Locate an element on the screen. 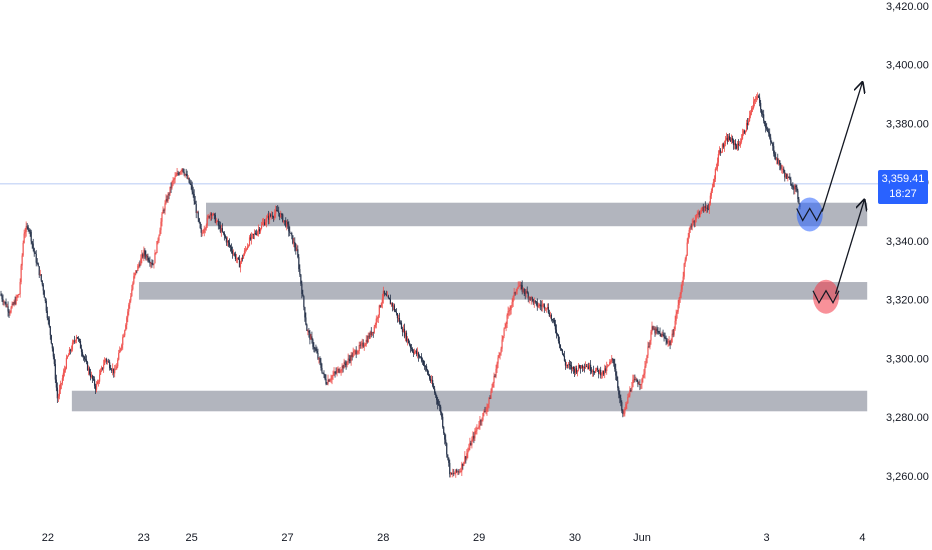  current-price-badge: 3,359.41 18:27 is located at coordinates (903, 187).